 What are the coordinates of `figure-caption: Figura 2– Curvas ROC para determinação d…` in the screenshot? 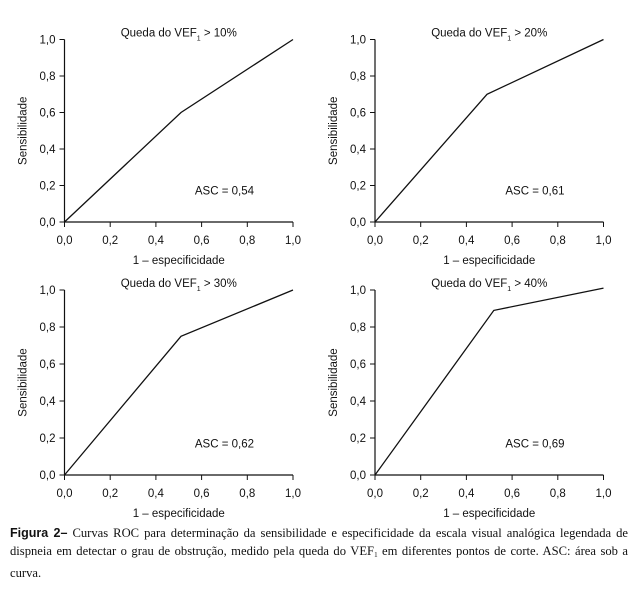 It's located at (319, 553).